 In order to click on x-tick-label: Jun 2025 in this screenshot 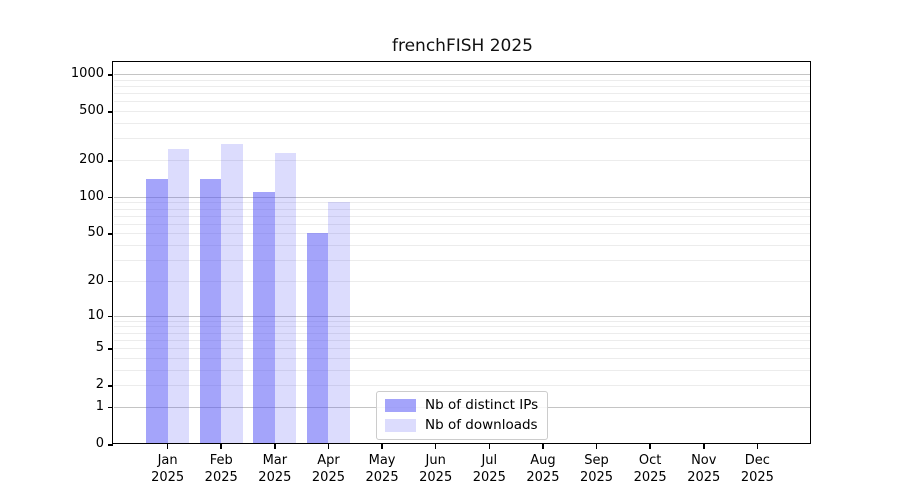, I will do `click(436, 469)`.